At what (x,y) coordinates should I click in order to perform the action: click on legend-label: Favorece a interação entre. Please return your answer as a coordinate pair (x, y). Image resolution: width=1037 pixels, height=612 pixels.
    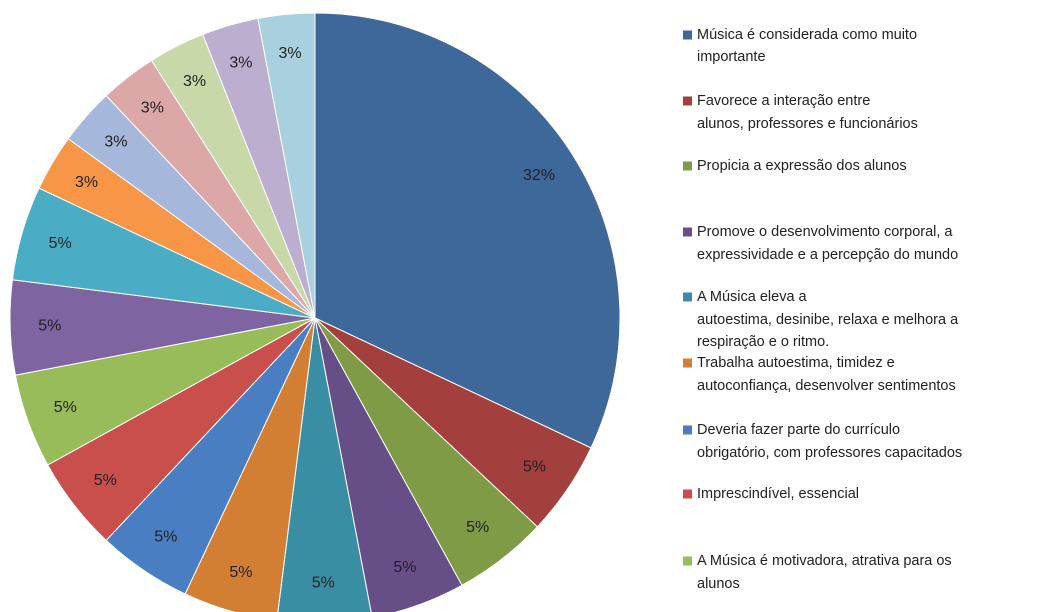
    Looking at the image, I should click on (784, 100).